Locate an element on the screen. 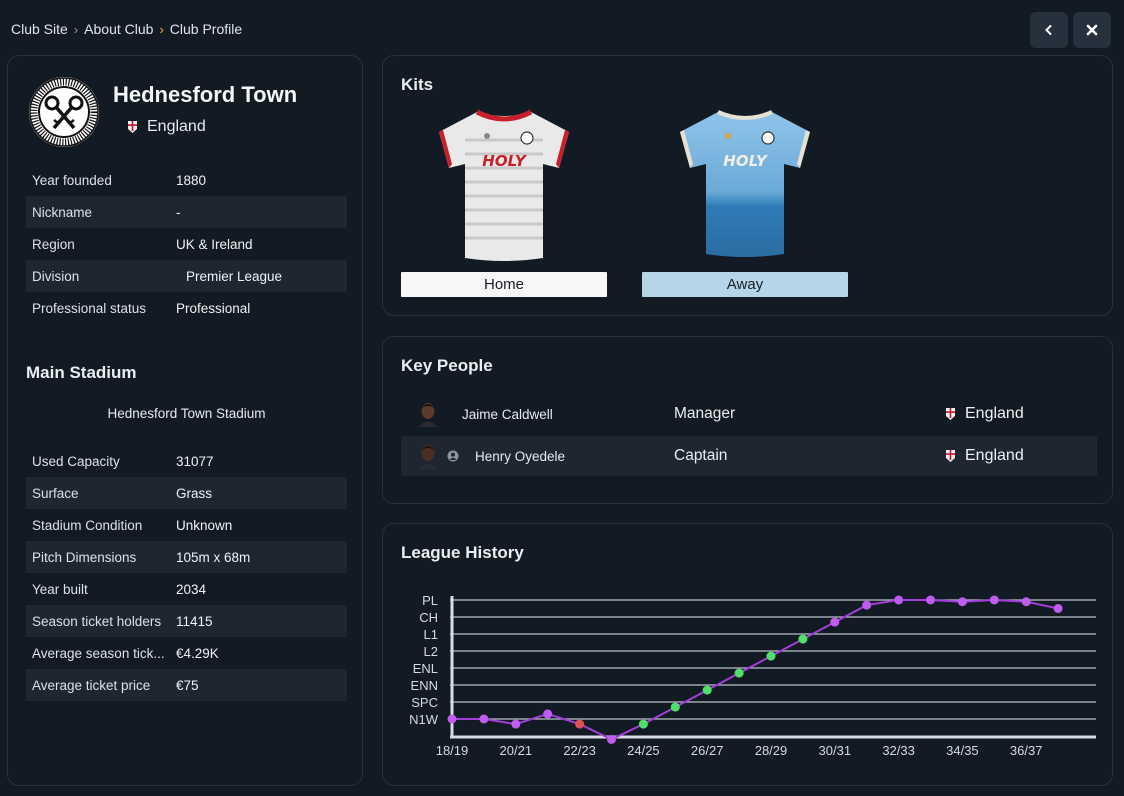 The height and width of the screenshot is (796, 1124). league-position-line is located at coordinates (755, 669).